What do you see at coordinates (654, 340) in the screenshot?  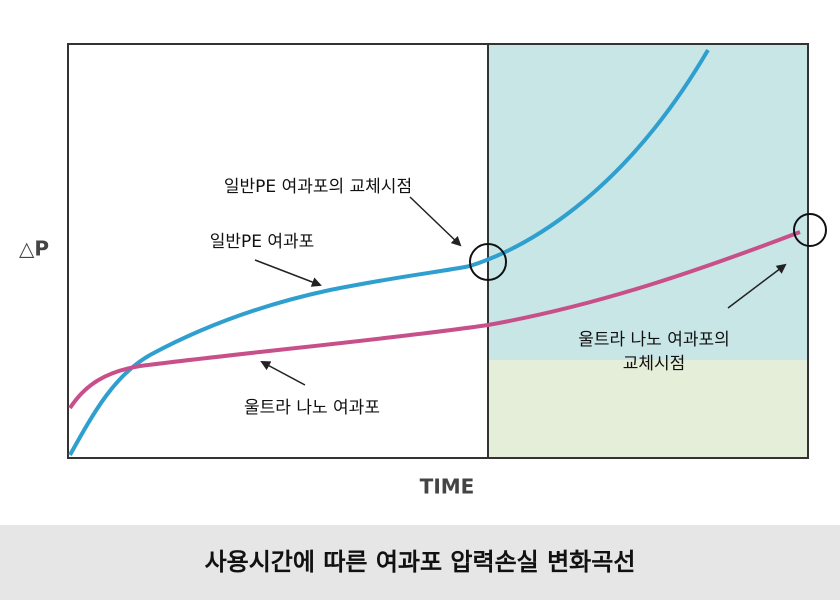 I see `annotation: 울트라 나노 여과포의` at bounding box center [654, 340].